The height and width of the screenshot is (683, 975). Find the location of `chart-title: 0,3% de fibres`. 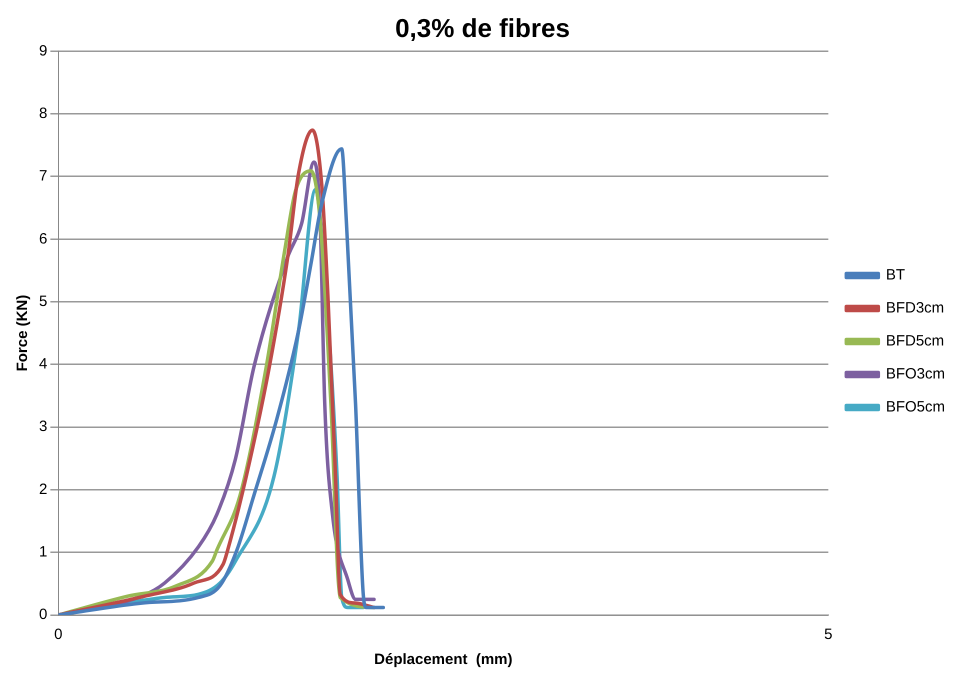

chart-title: 0,3% de fibres is located at coordinates (482, 27).